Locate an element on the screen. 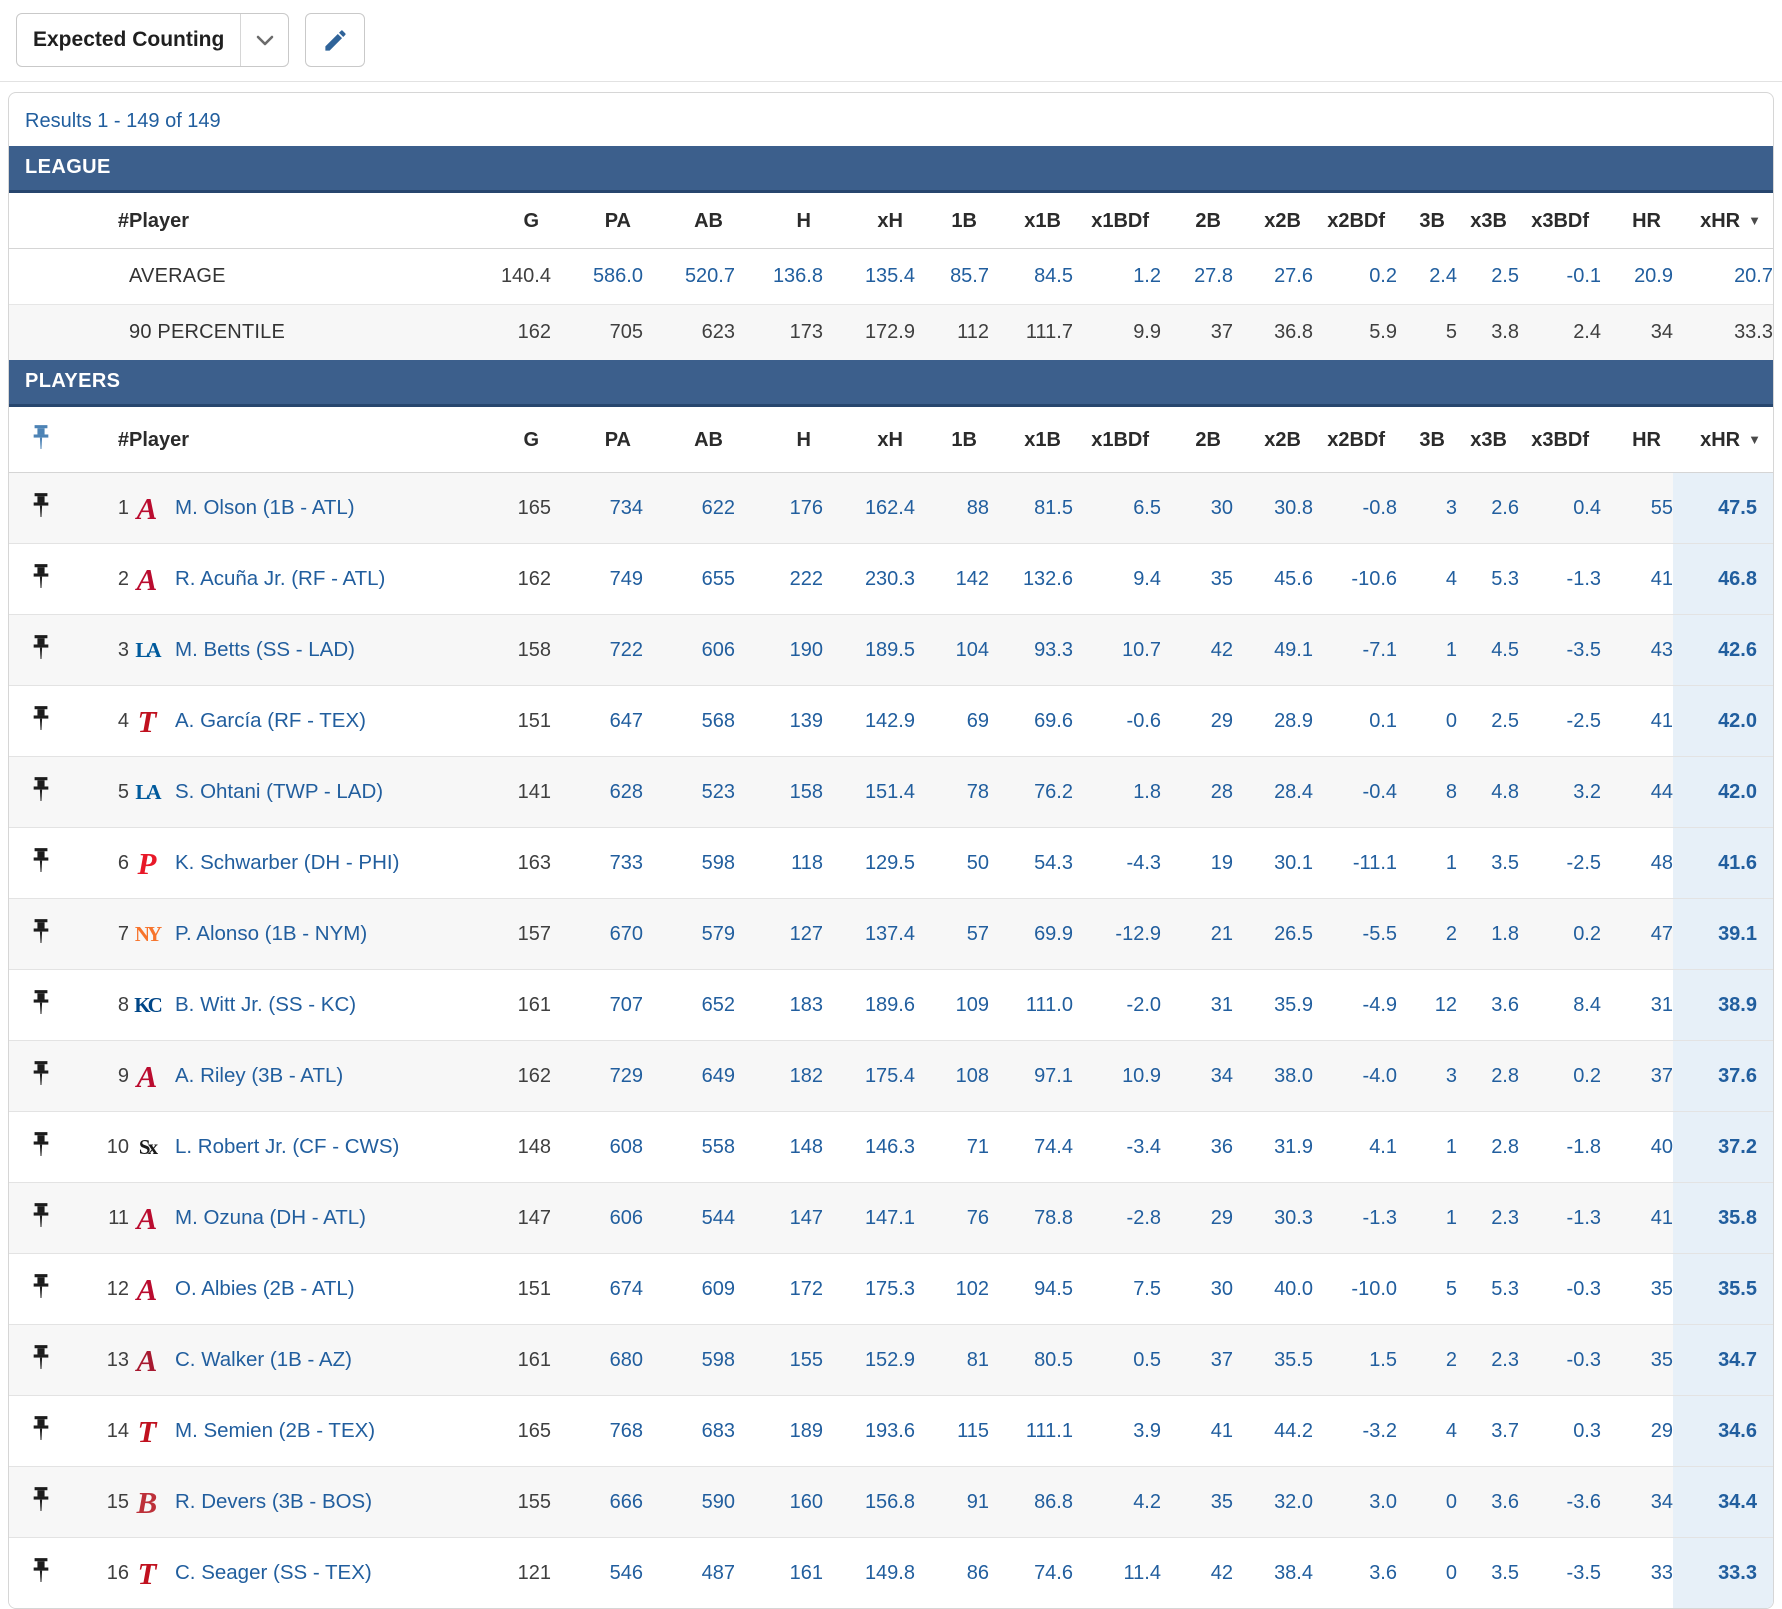  stat-x2B: 38.0 is located at coordinates (1273, 1076).